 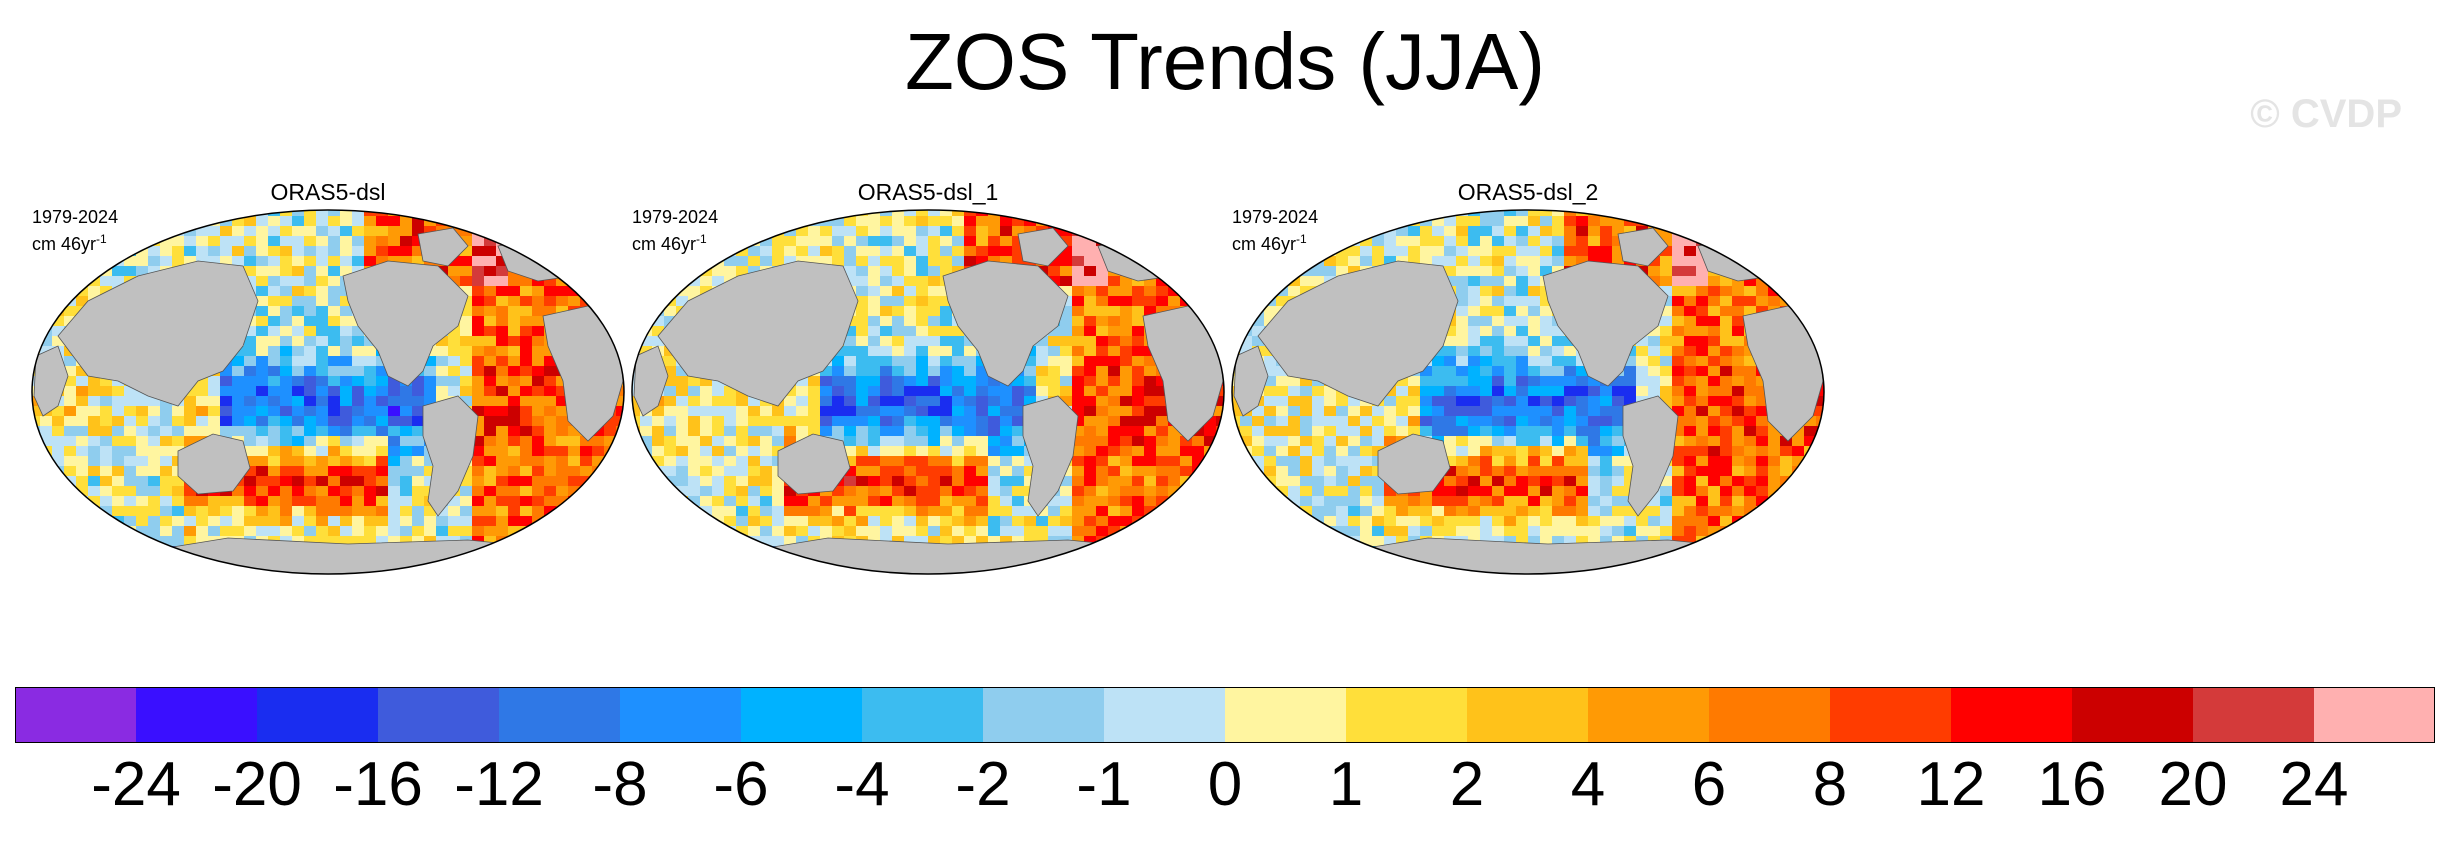 What do you see at coordinates (257, 784) in the screenshot?
I see `colorbar-tick-label: -20` at bounding box center [257, 784].